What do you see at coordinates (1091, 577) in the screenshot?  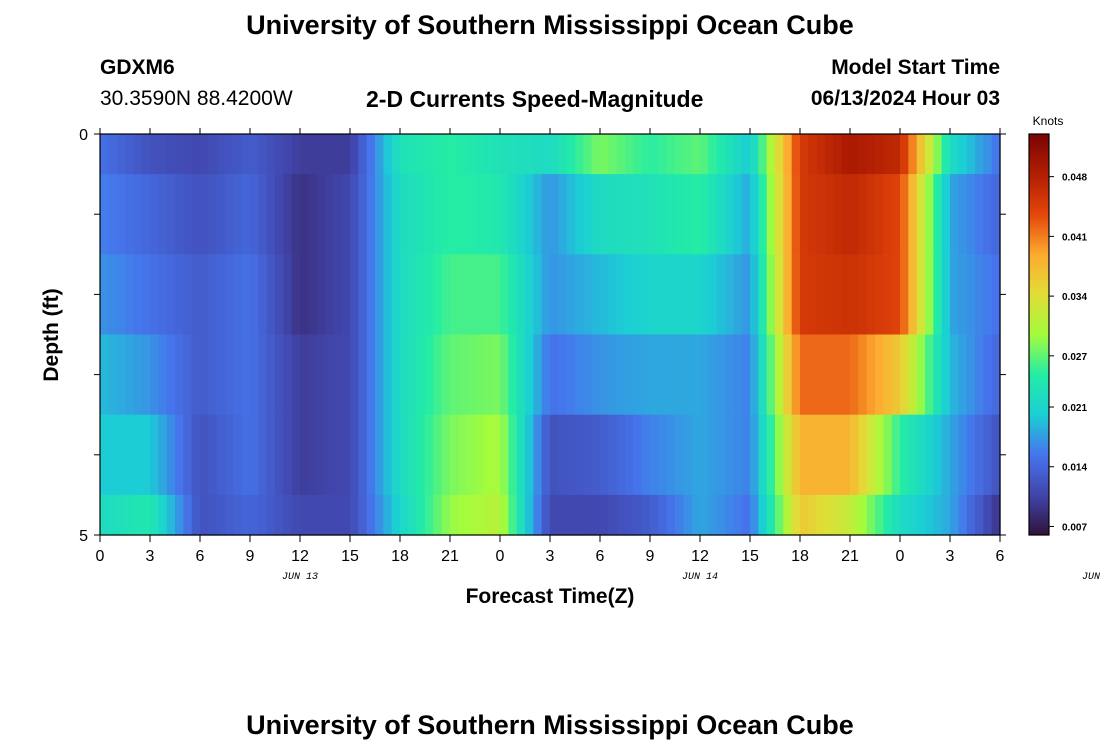 I see `date-label: JUN 15` at bounding box center [1091, 577].